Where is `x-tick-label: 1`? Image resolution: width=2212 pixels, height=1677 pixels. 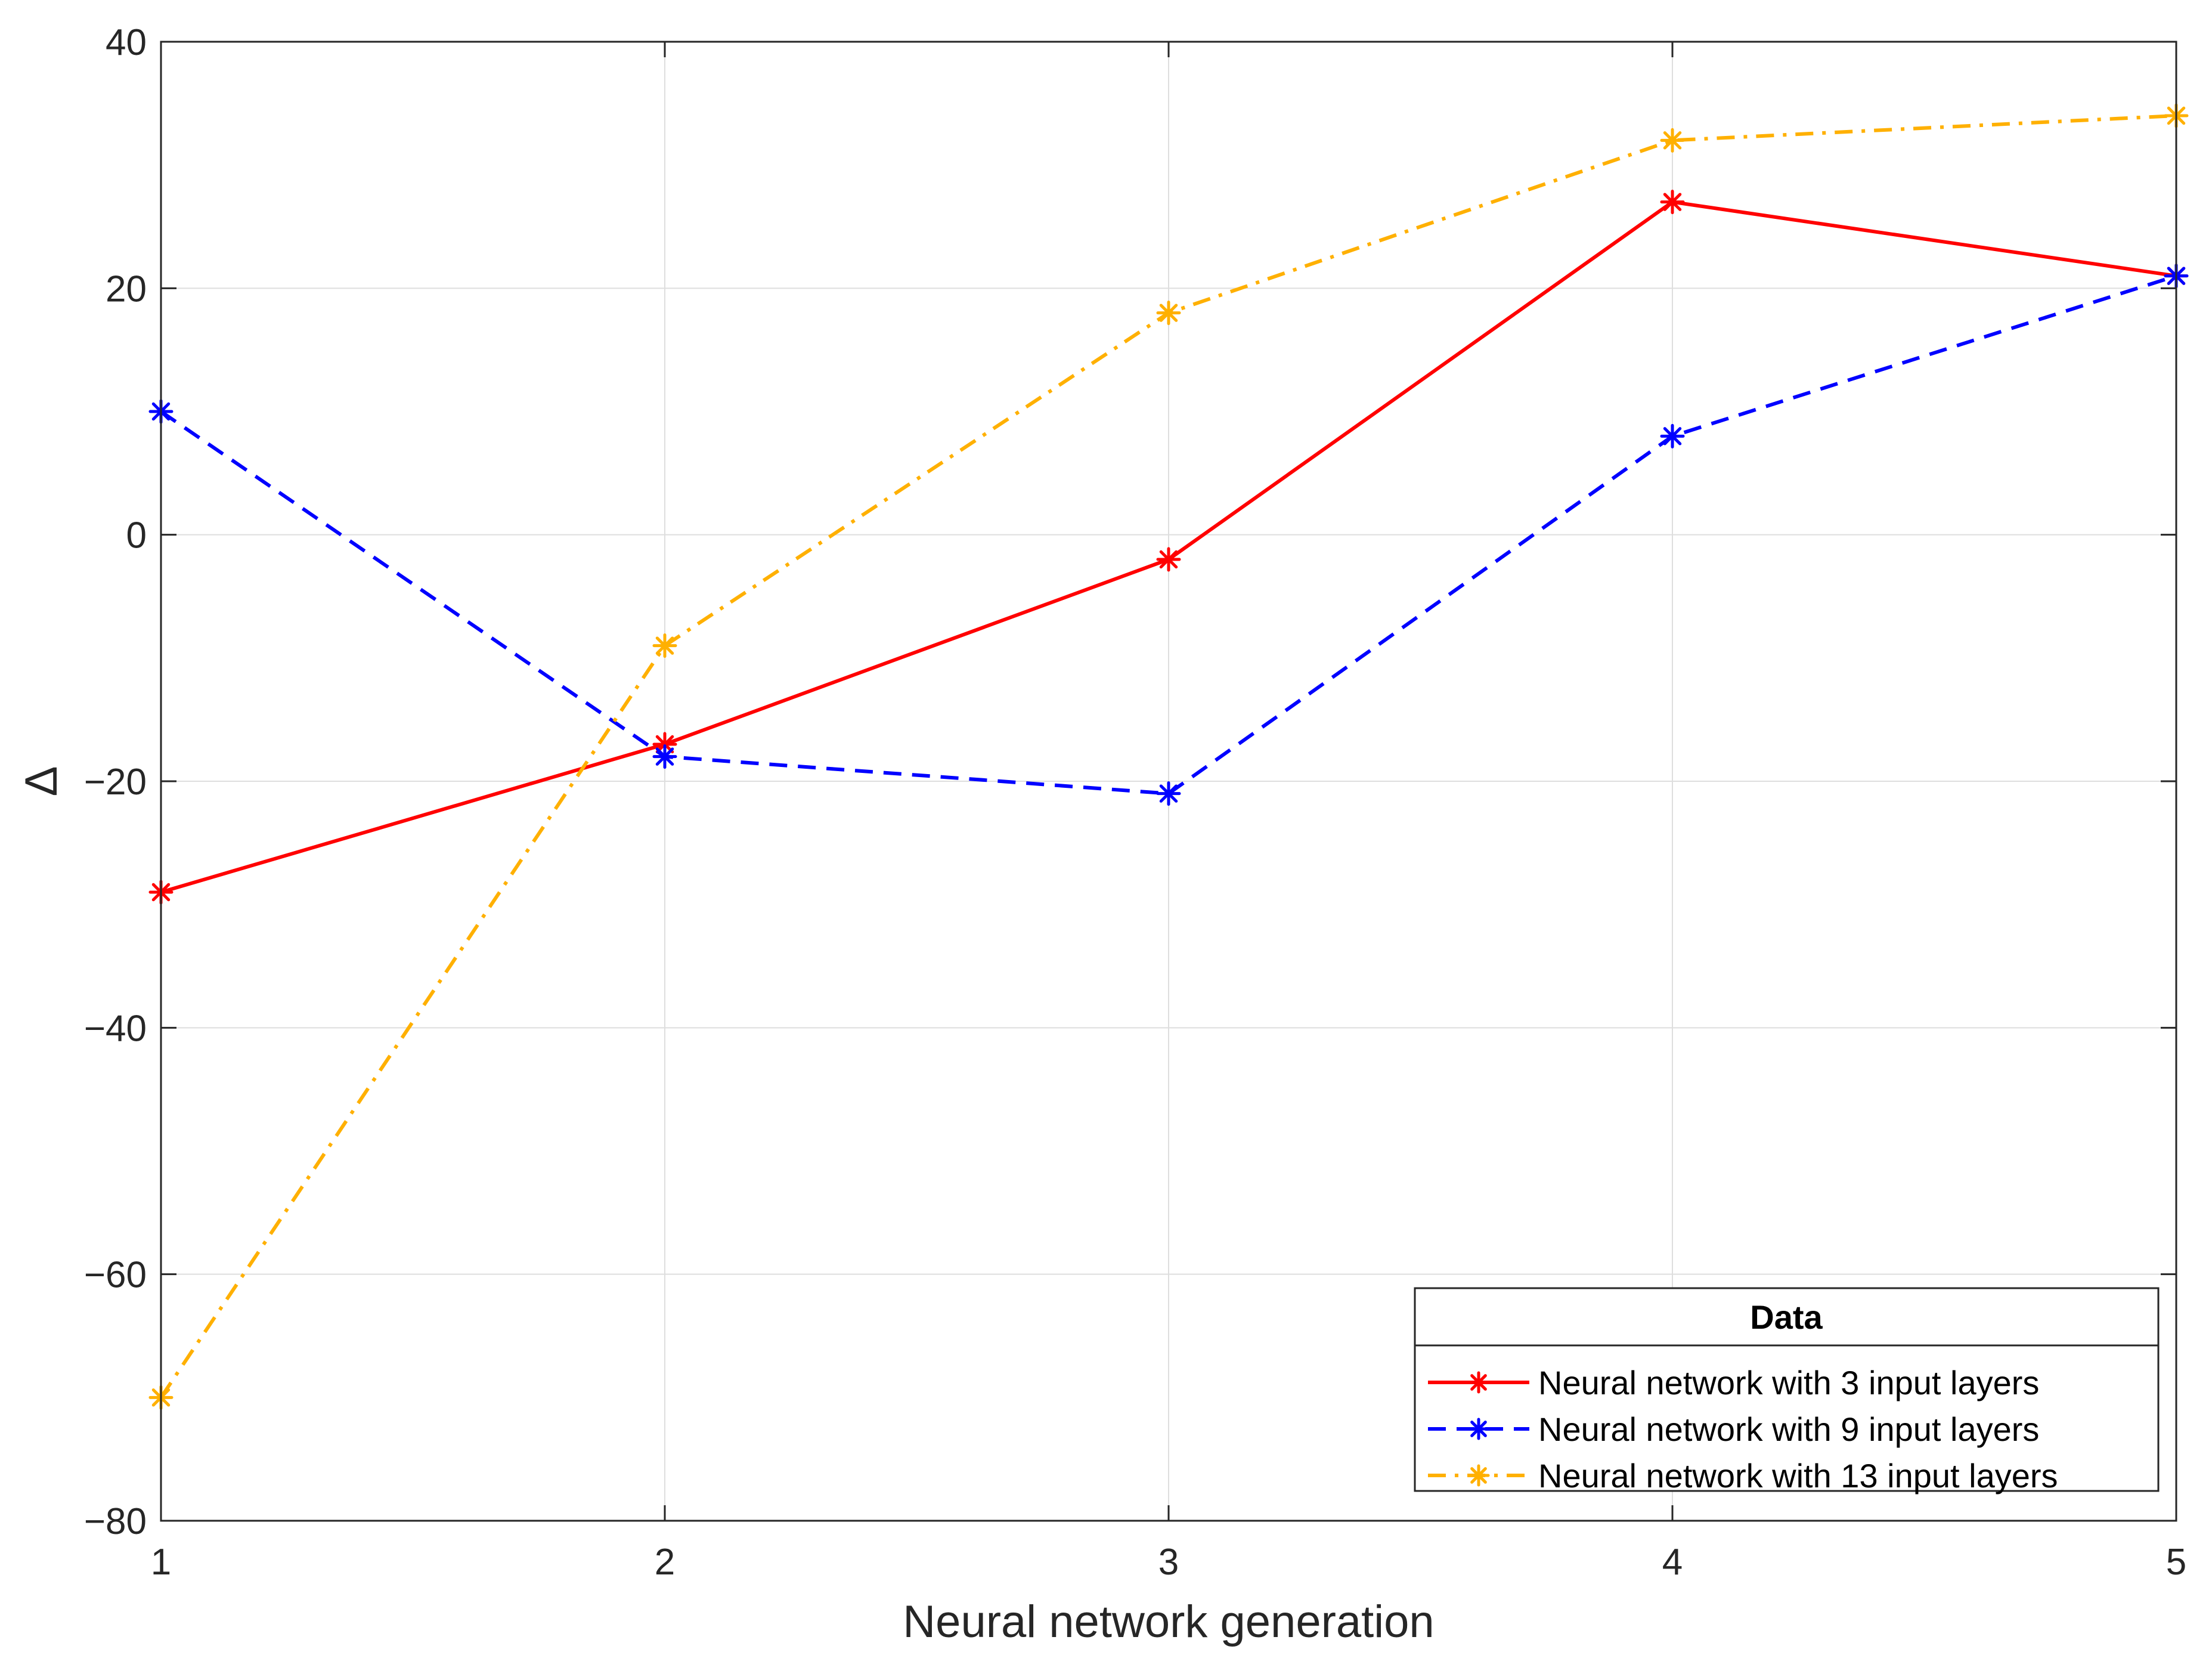 x-tick-label: 1 is located at coordinates (161, 1563).